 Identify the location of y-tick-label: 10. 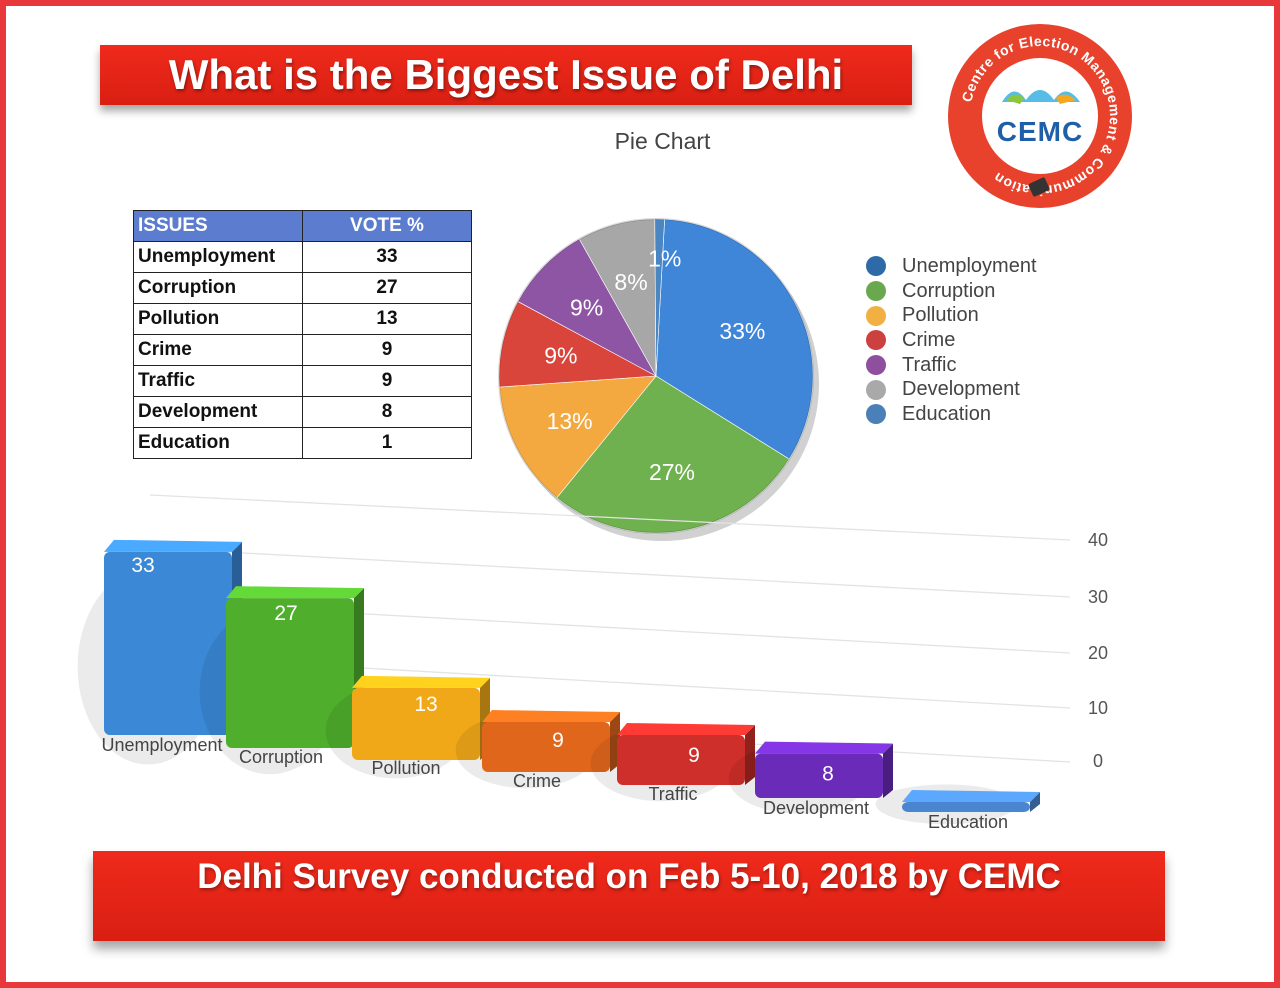
(1098, 708).